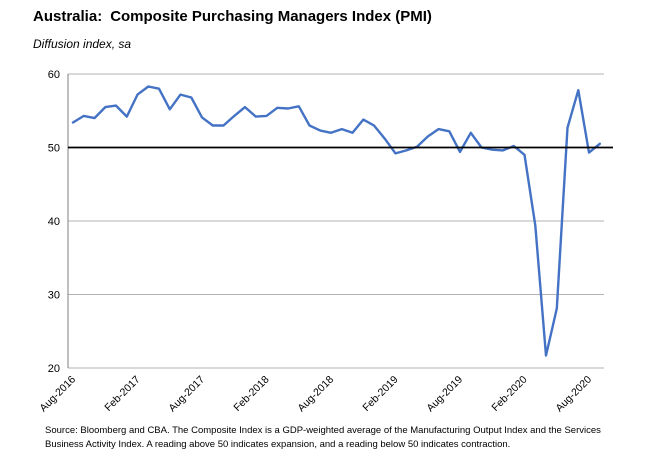 This screenshot has width=650, height=455. I want to click on x-tick-label-Aug-2019: Aug-2019, so click(444, 394).